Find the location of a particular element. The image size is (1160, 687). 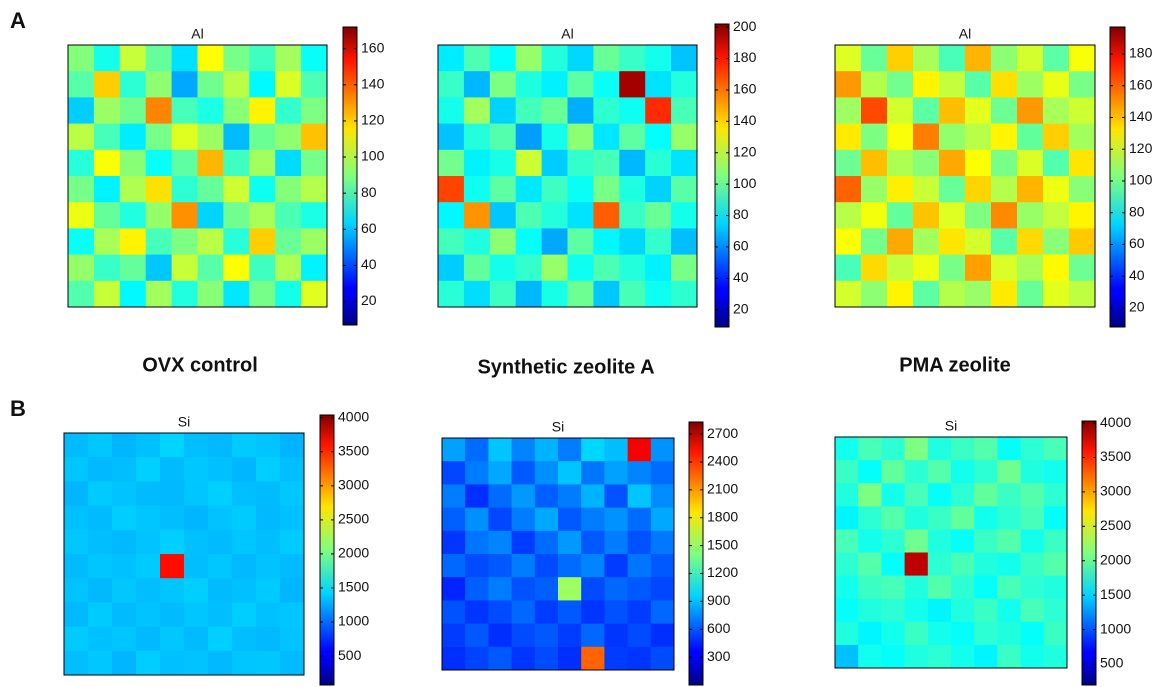

colorbar is located at coordinates (722, 175).